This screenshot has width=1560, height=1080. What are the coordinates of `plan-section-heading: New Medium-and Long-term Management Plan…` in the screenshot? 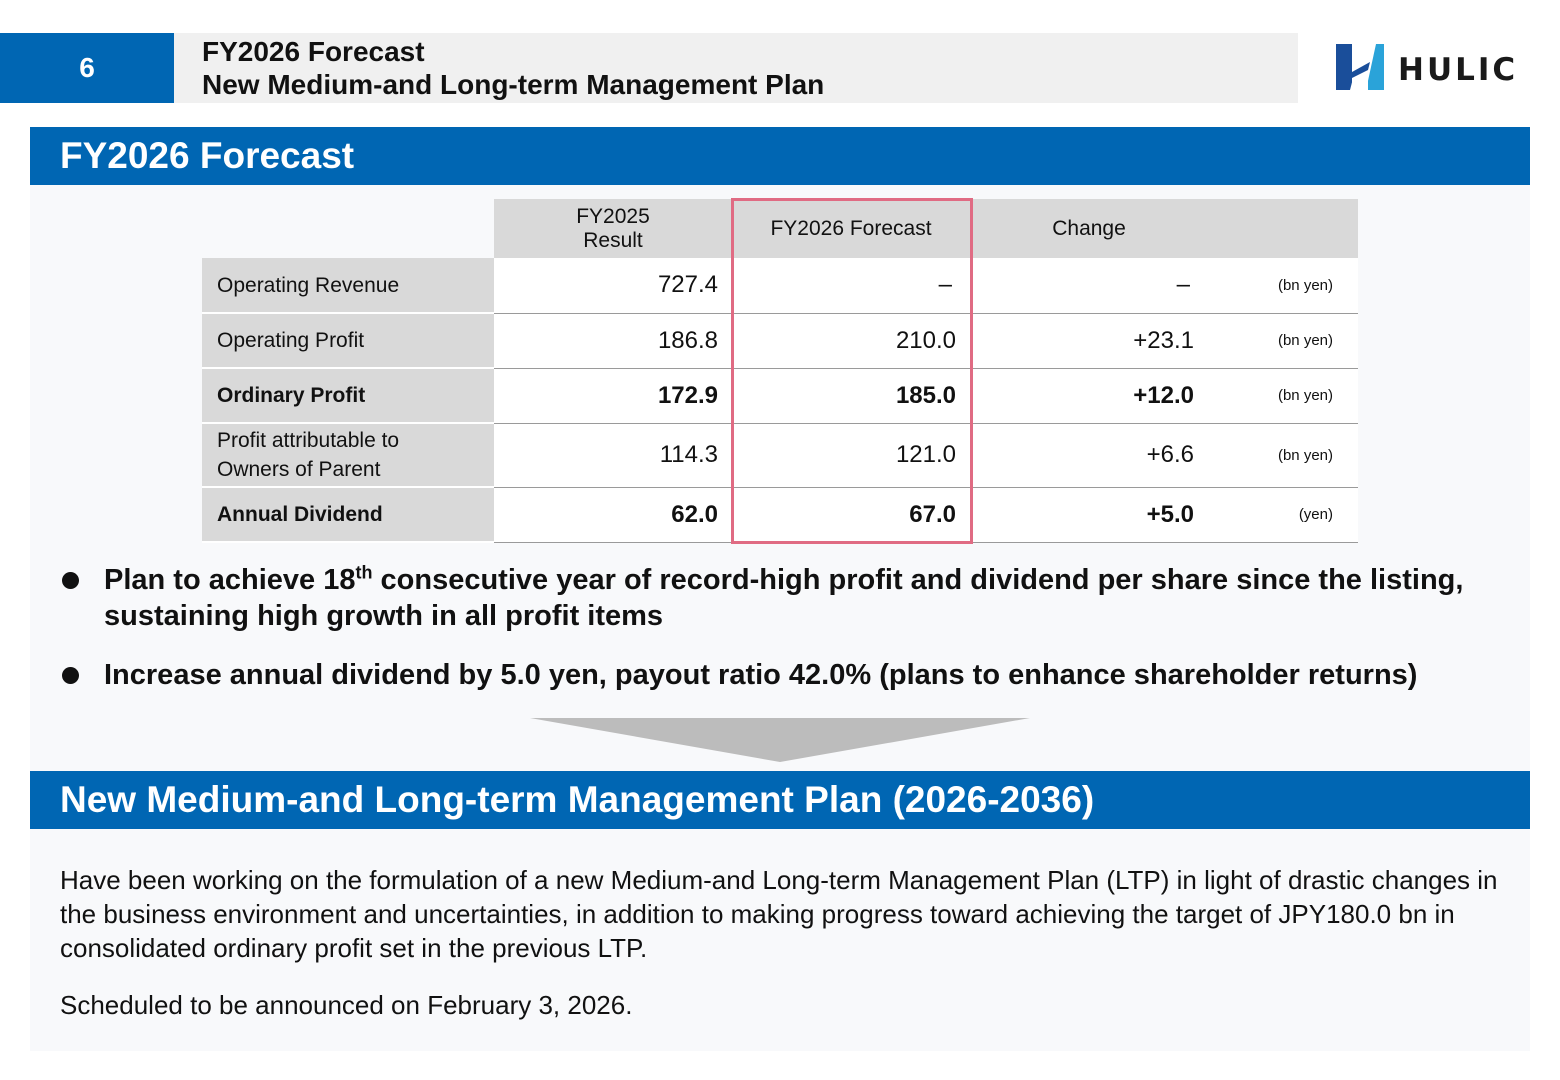 It's located at (780, 800).